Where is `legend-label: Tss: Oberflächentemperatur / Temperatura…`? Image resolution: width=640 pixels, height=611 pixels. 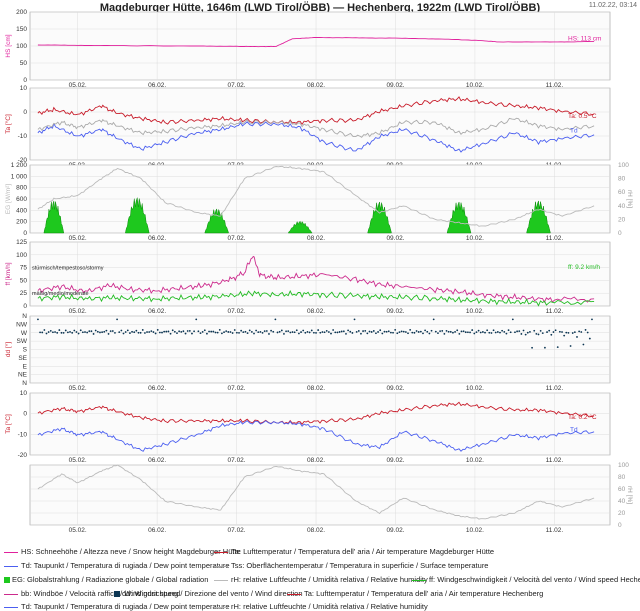
legend-label: Tss: Oberflächentemperatur / Temperatura… is located at coordinates (360, 565).